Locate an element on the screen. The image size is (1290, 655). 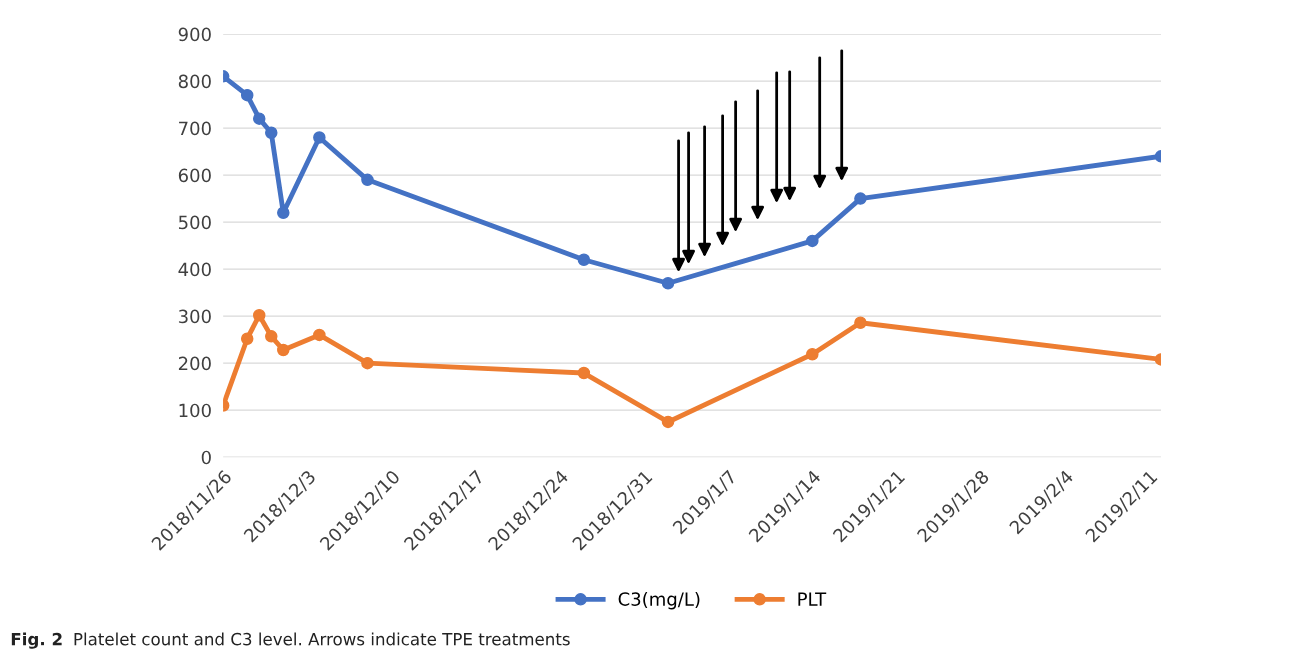
y-tick-label: 800 is located at coordinates (194, 81).